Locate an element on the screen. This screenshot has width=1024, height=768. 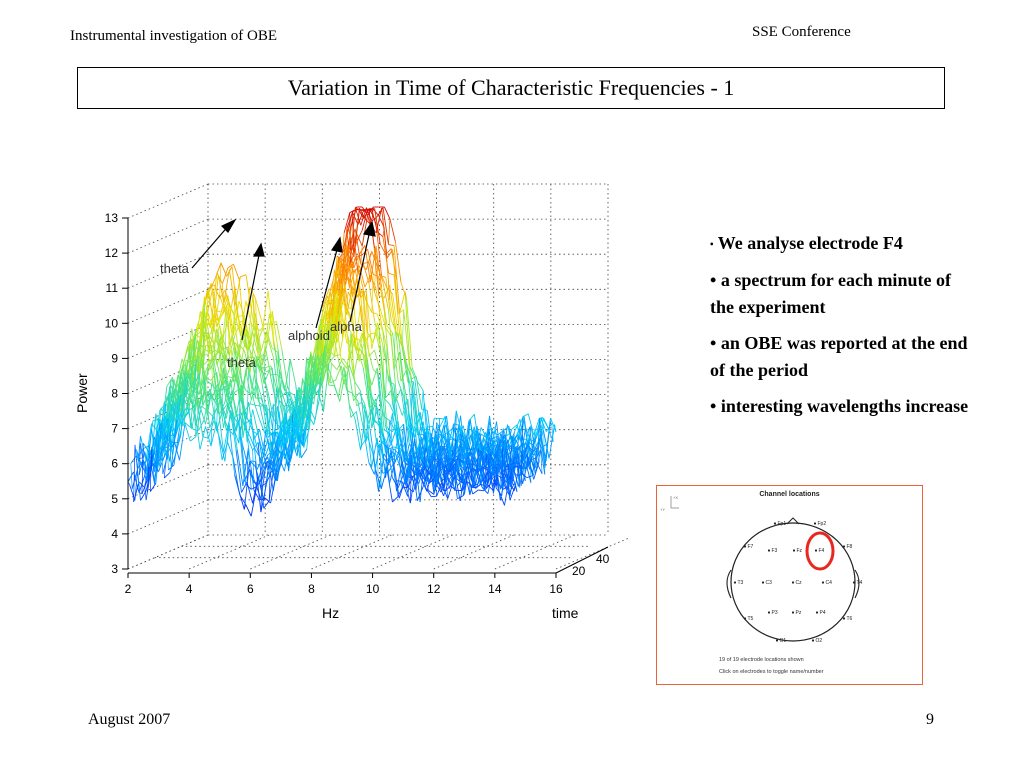
z-axis-line is located at coordinates (582, 560).